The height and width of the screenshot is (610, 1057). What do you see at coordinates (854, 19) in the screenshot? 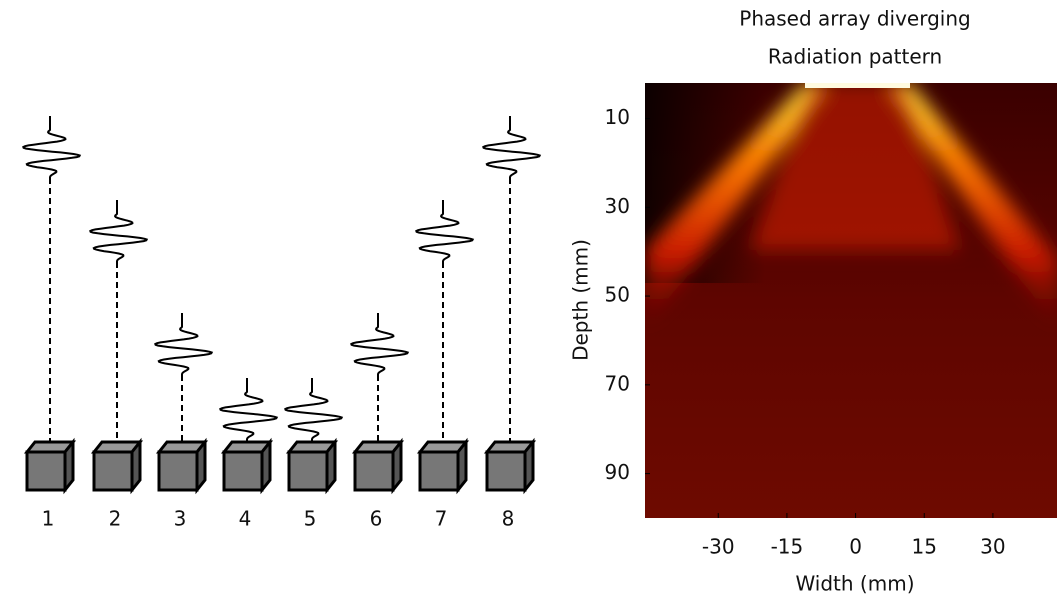
I see `plot-title: Phased array diverging` at bounding box center [854, 19].